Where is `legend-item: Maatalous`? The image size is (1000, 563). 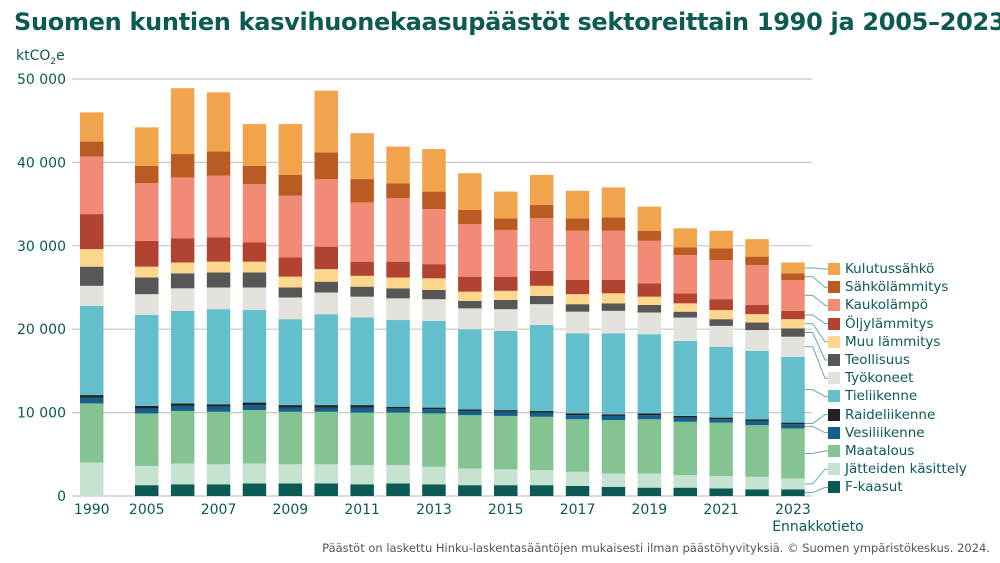
legend-item: Maatalous is located at coordinates (871, 451).